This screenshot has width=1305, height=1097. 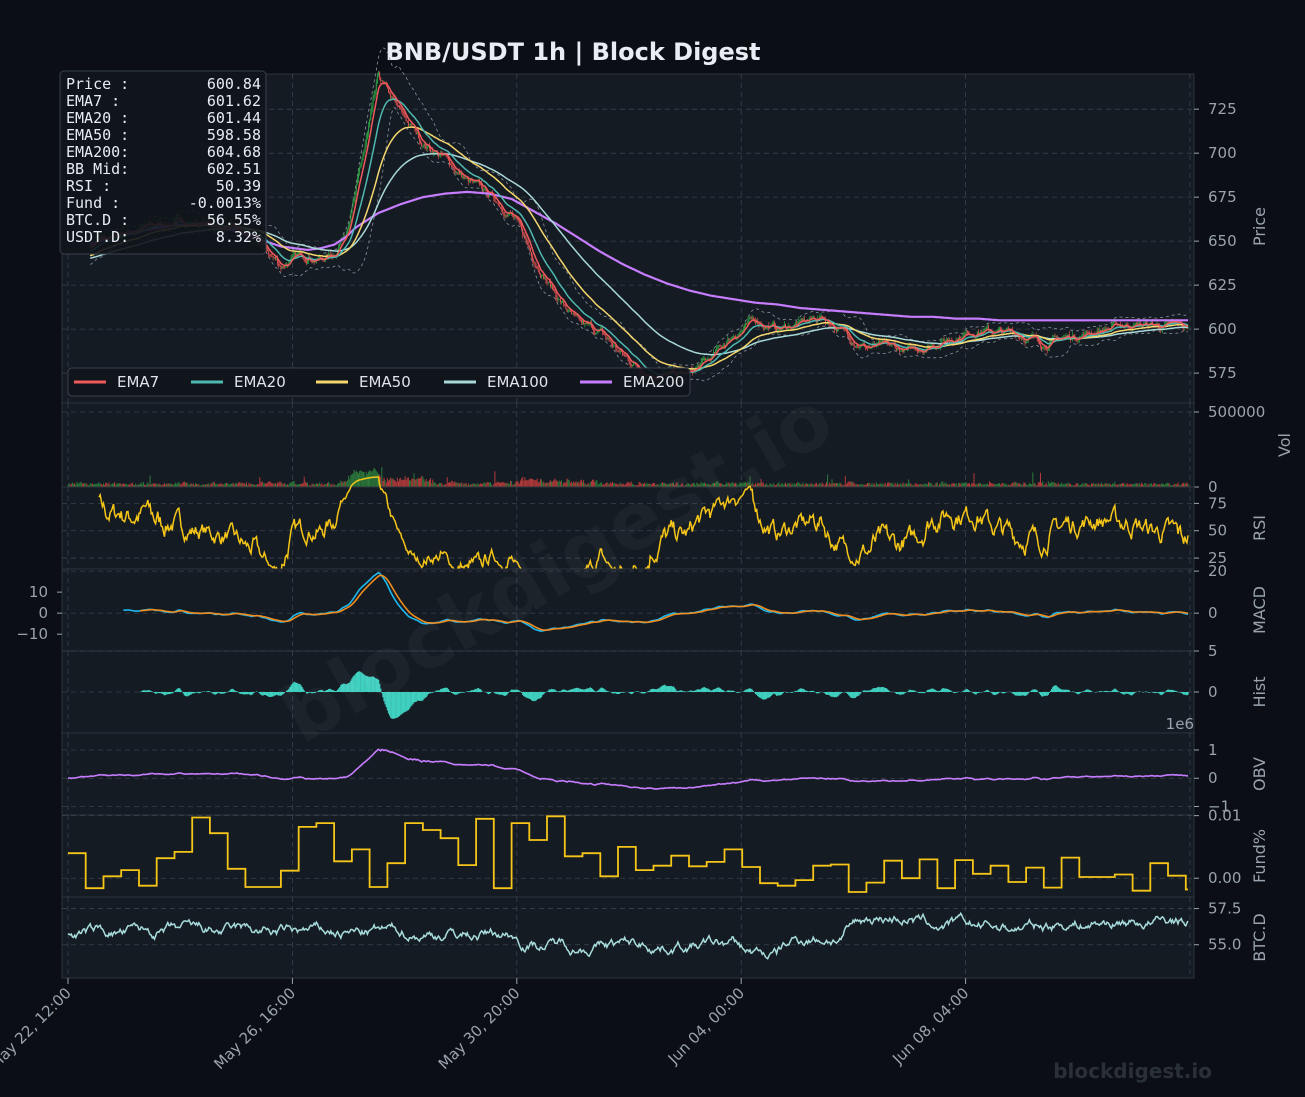 What do you see at coordinates (1180, 724) in the screenshot?
I see `obv-scale-label: 1e6` at bounding box center [1180, 724].